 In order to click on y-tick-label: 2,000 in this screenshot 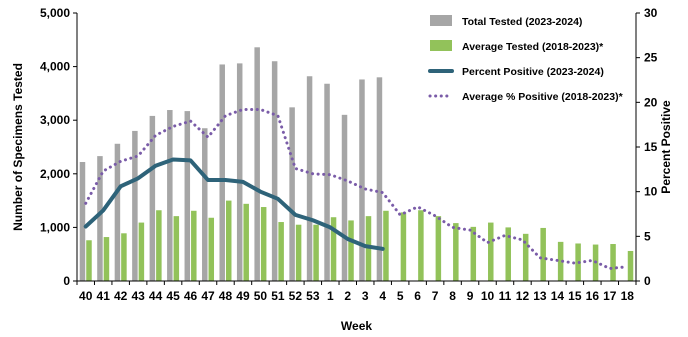, I will do `click(55, 174)`.